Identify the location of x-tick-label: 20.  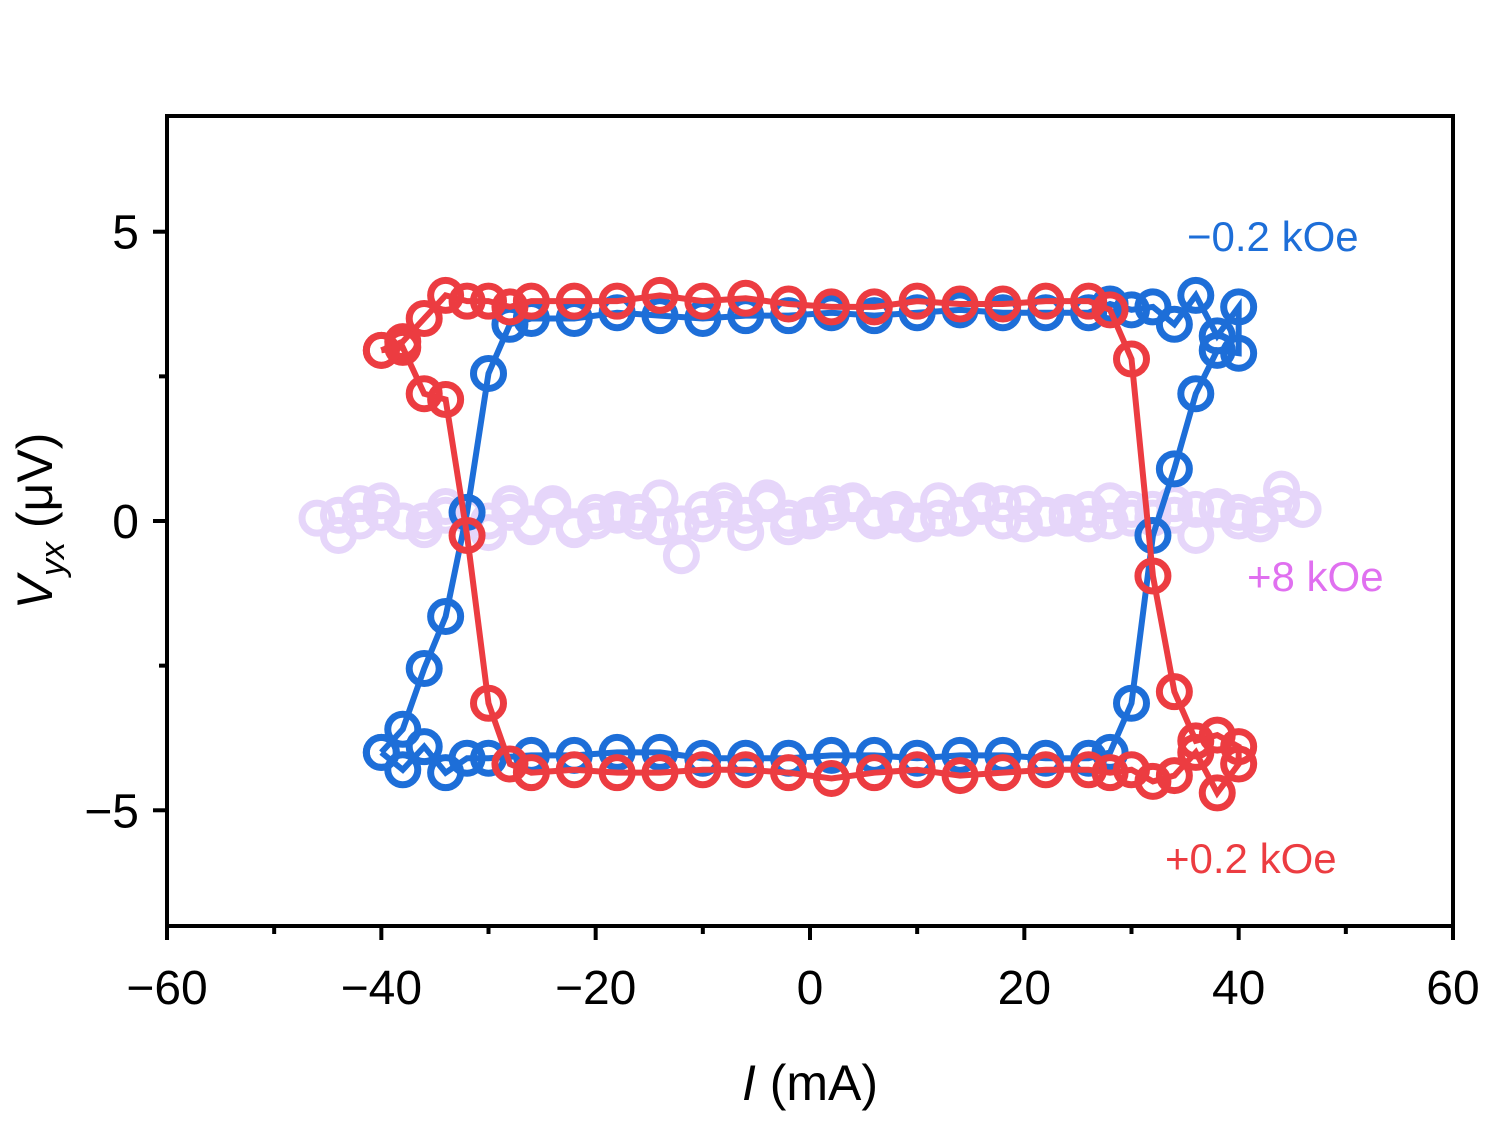
(1024, 988).